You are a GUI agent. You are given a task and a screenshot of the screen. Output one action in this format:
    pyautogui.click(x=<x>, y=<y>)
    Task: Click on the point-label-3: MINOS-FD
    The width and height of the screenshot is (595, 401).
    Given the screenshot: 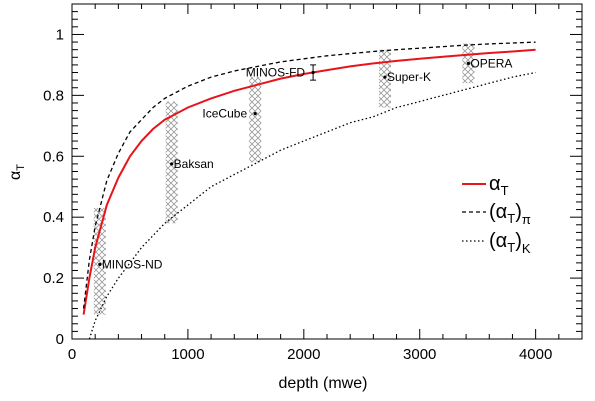 What is the action you would take?
    pyautogui.click(x=276, y=73)
    